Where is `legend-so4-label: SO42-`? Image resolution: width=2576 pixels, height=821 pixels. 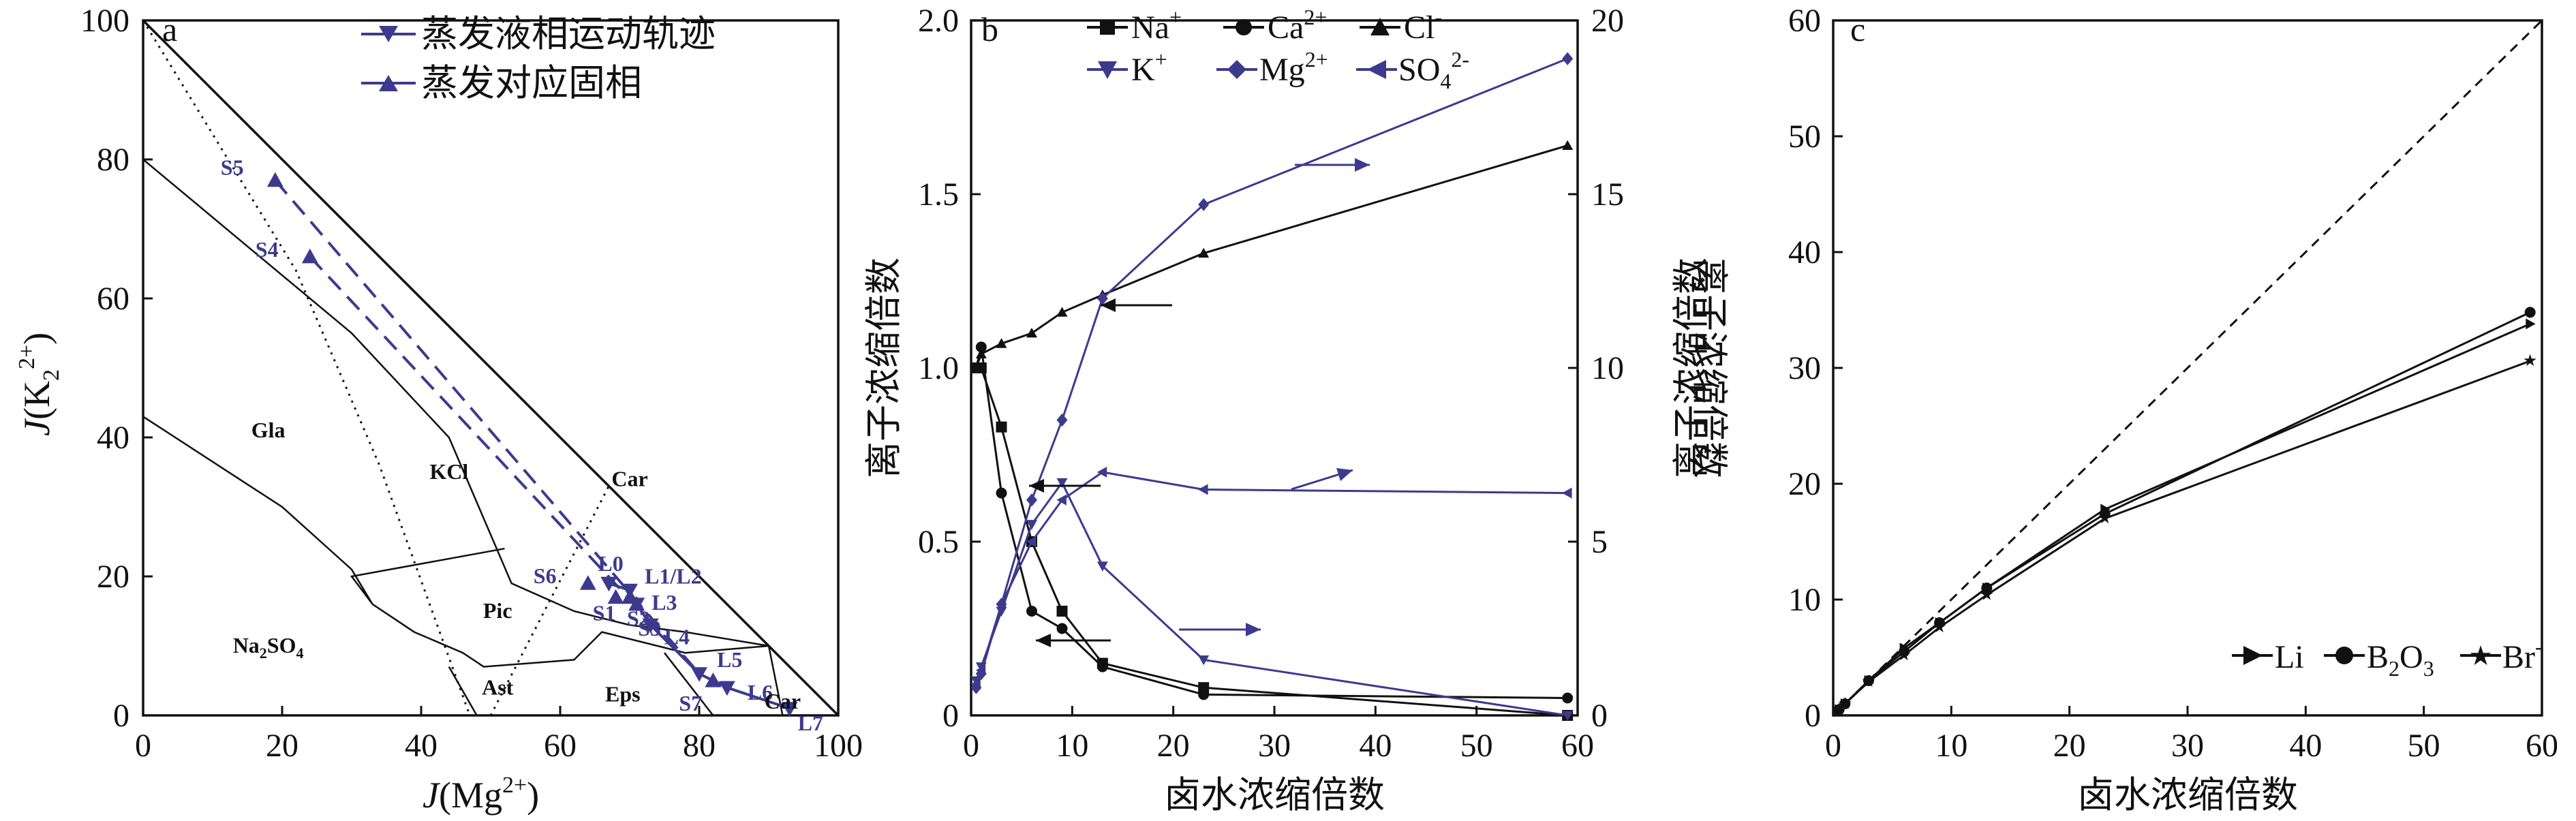
legend-so4-label: SO42- is located at coordinates (1434, 70).